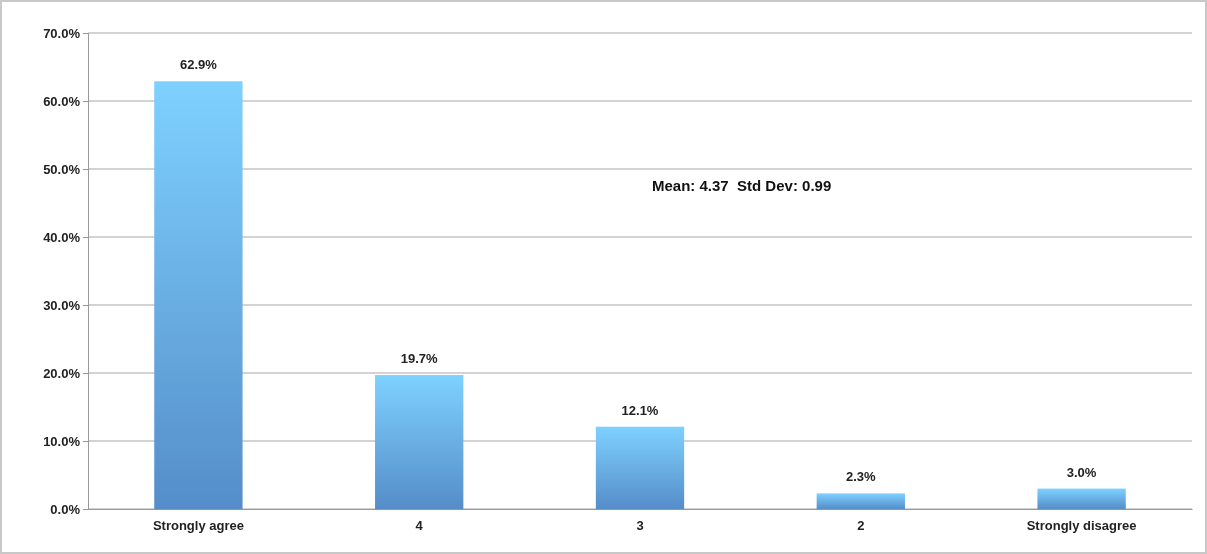 This screenshot has height=554, width=1207. I want to click on data-label: 62.9%, so click(198, 65).